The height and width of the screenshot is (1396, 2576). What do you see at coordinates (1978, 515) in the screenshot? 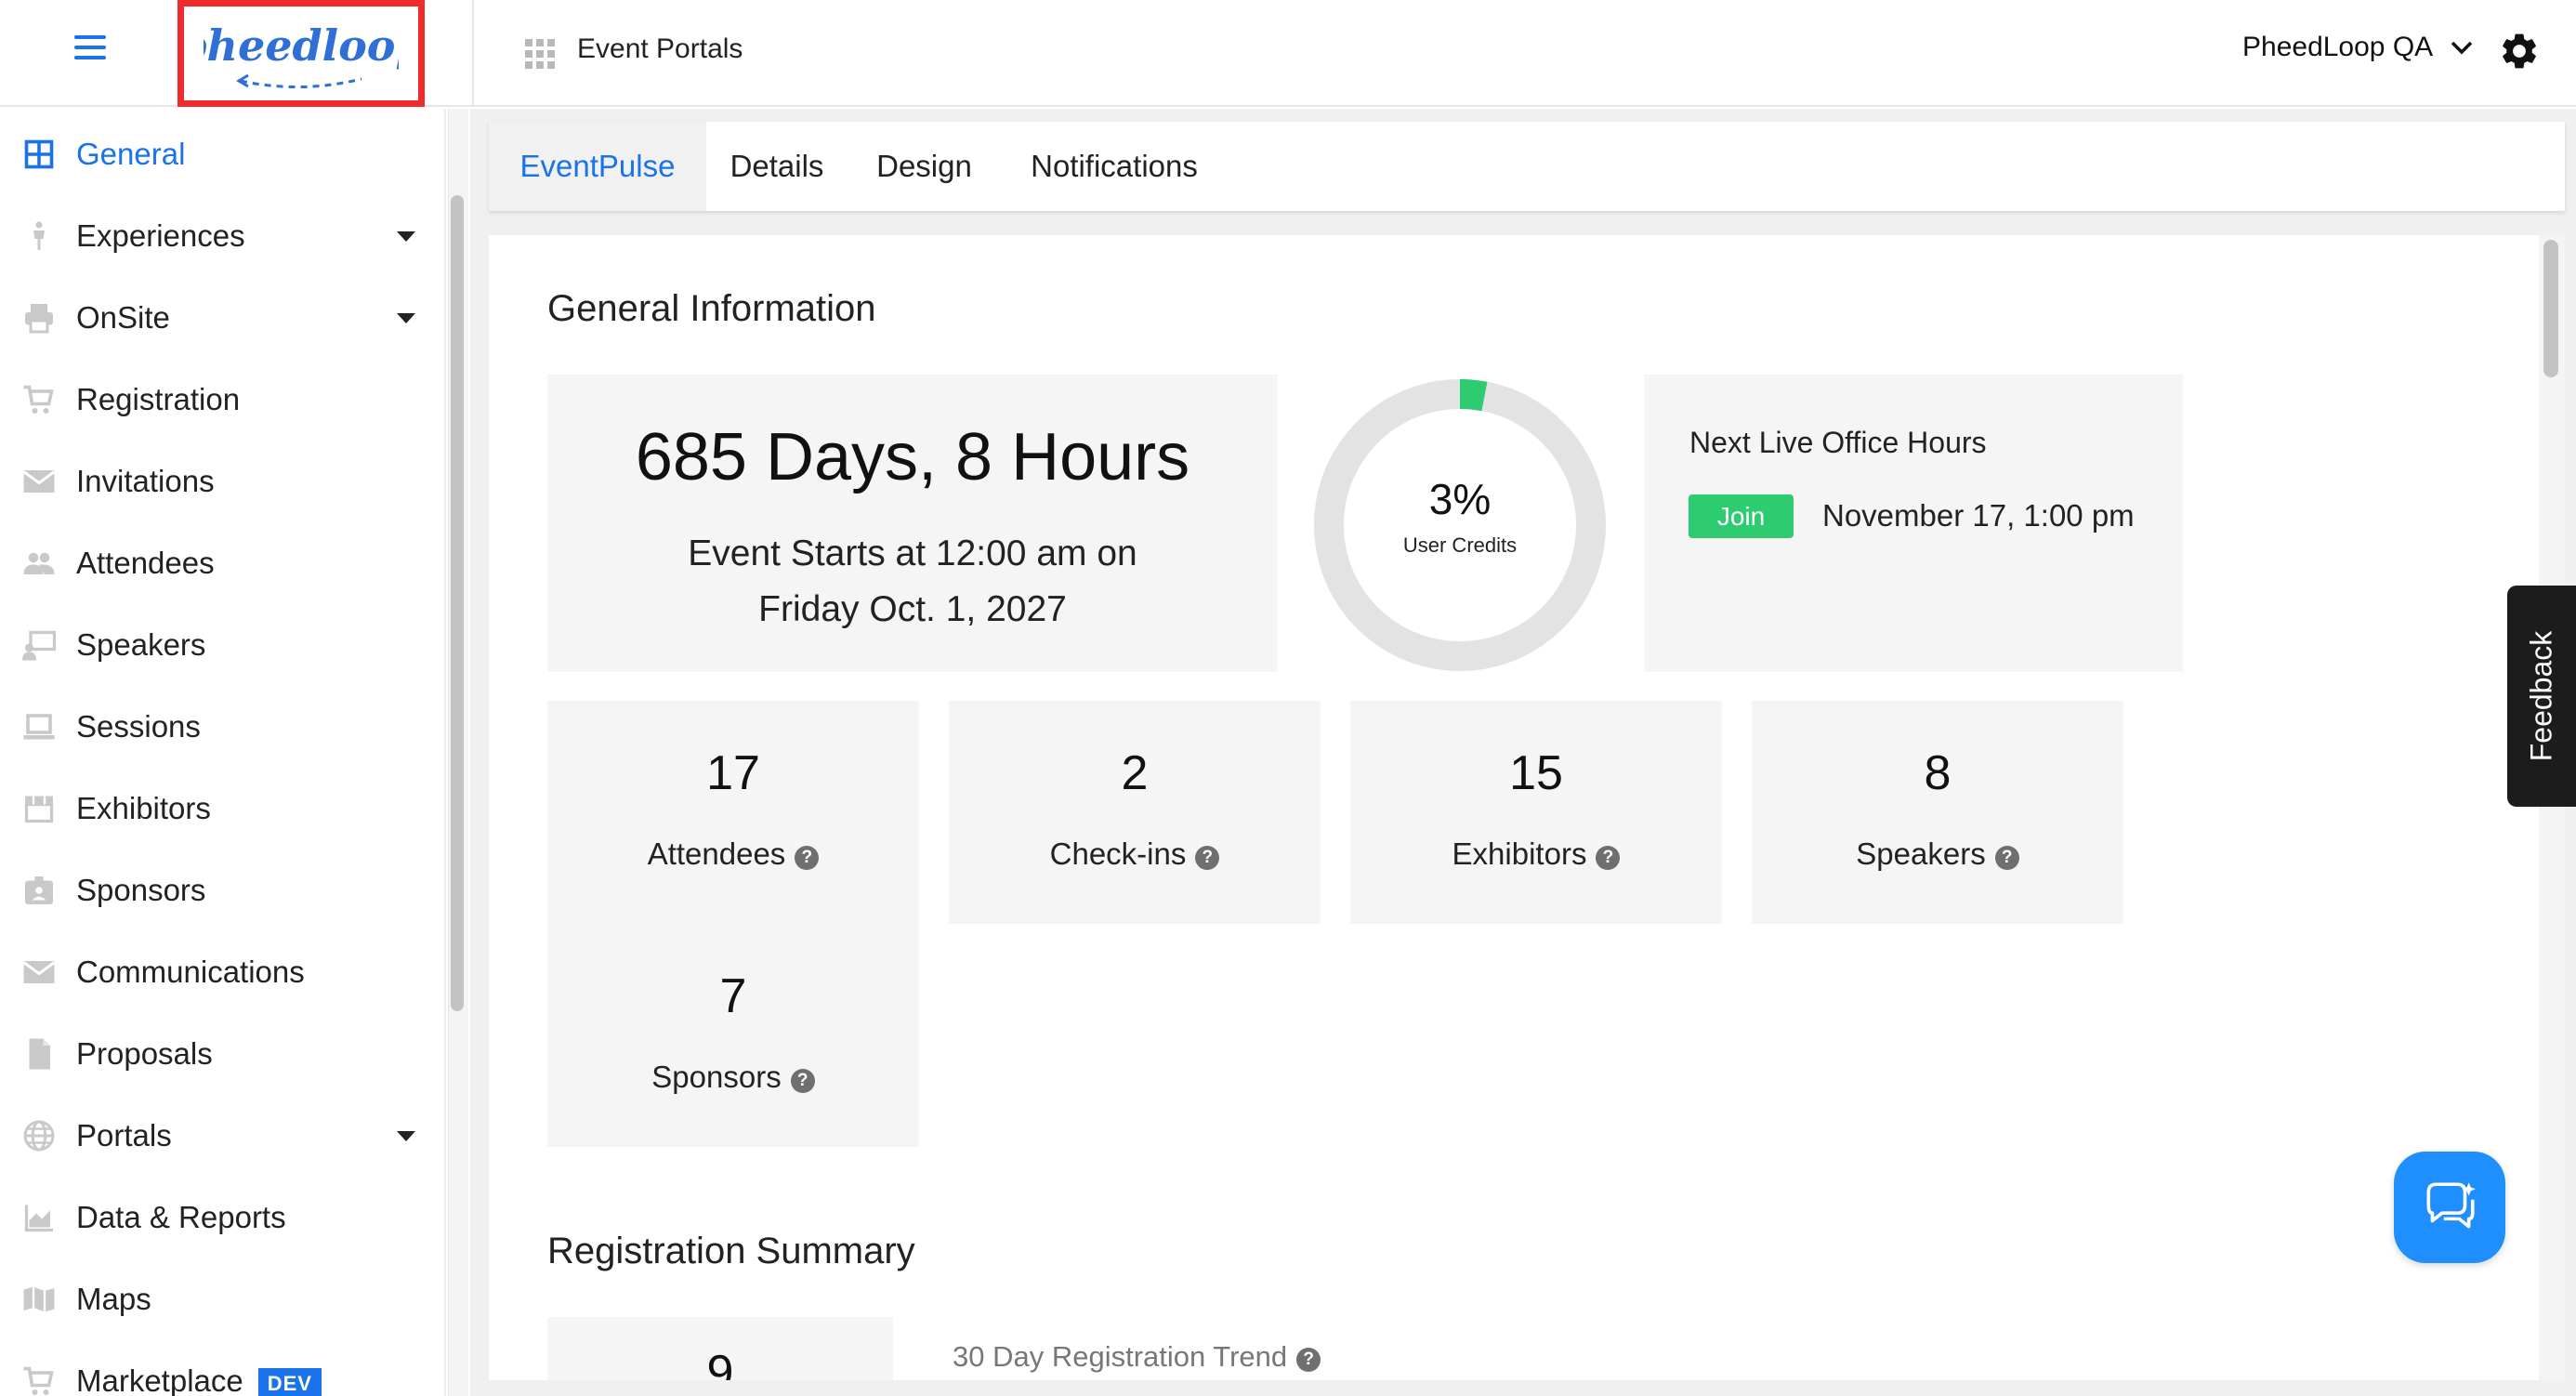
I see `office-hours-date: November 17, 1:00 pm` at bounding box center [1978, 515].